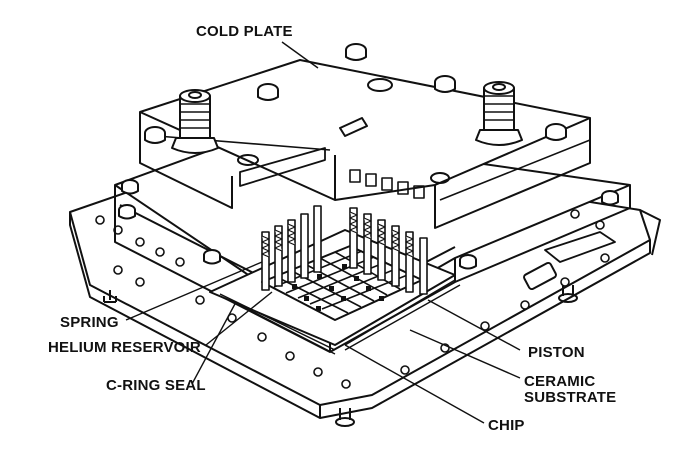 This screenshot has height=452, width=684. What do you see at coordinates (291, 248) in the screenshot?
I see `piston-left-group` at bounding box center [291, 248].